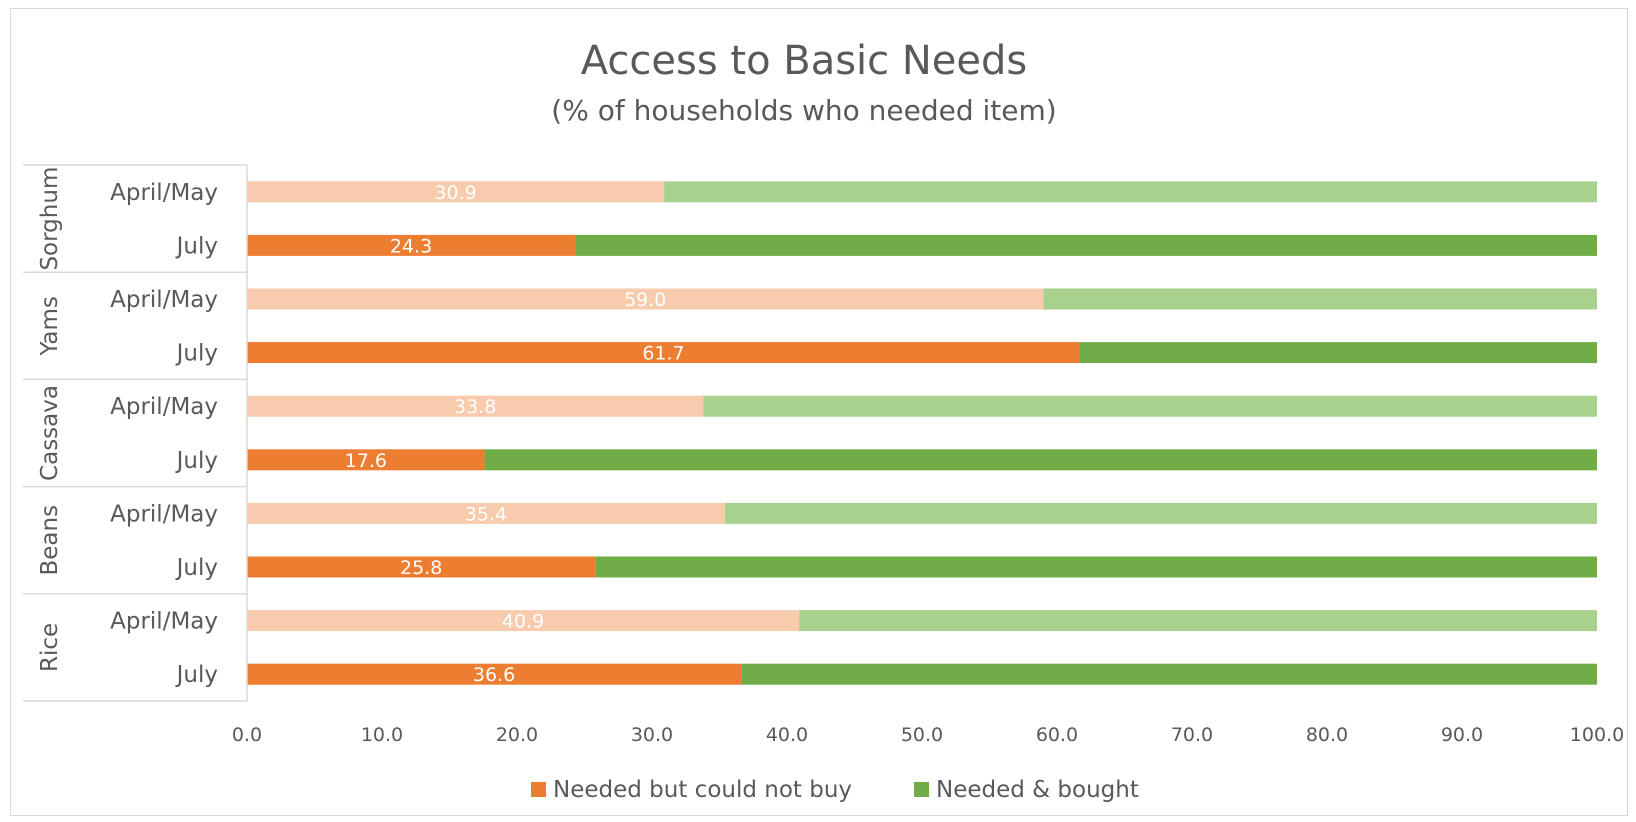  Describe the element at coordinates (1037, 790) in the screenshot. I see `legend-label: Needed & bought` at that location.